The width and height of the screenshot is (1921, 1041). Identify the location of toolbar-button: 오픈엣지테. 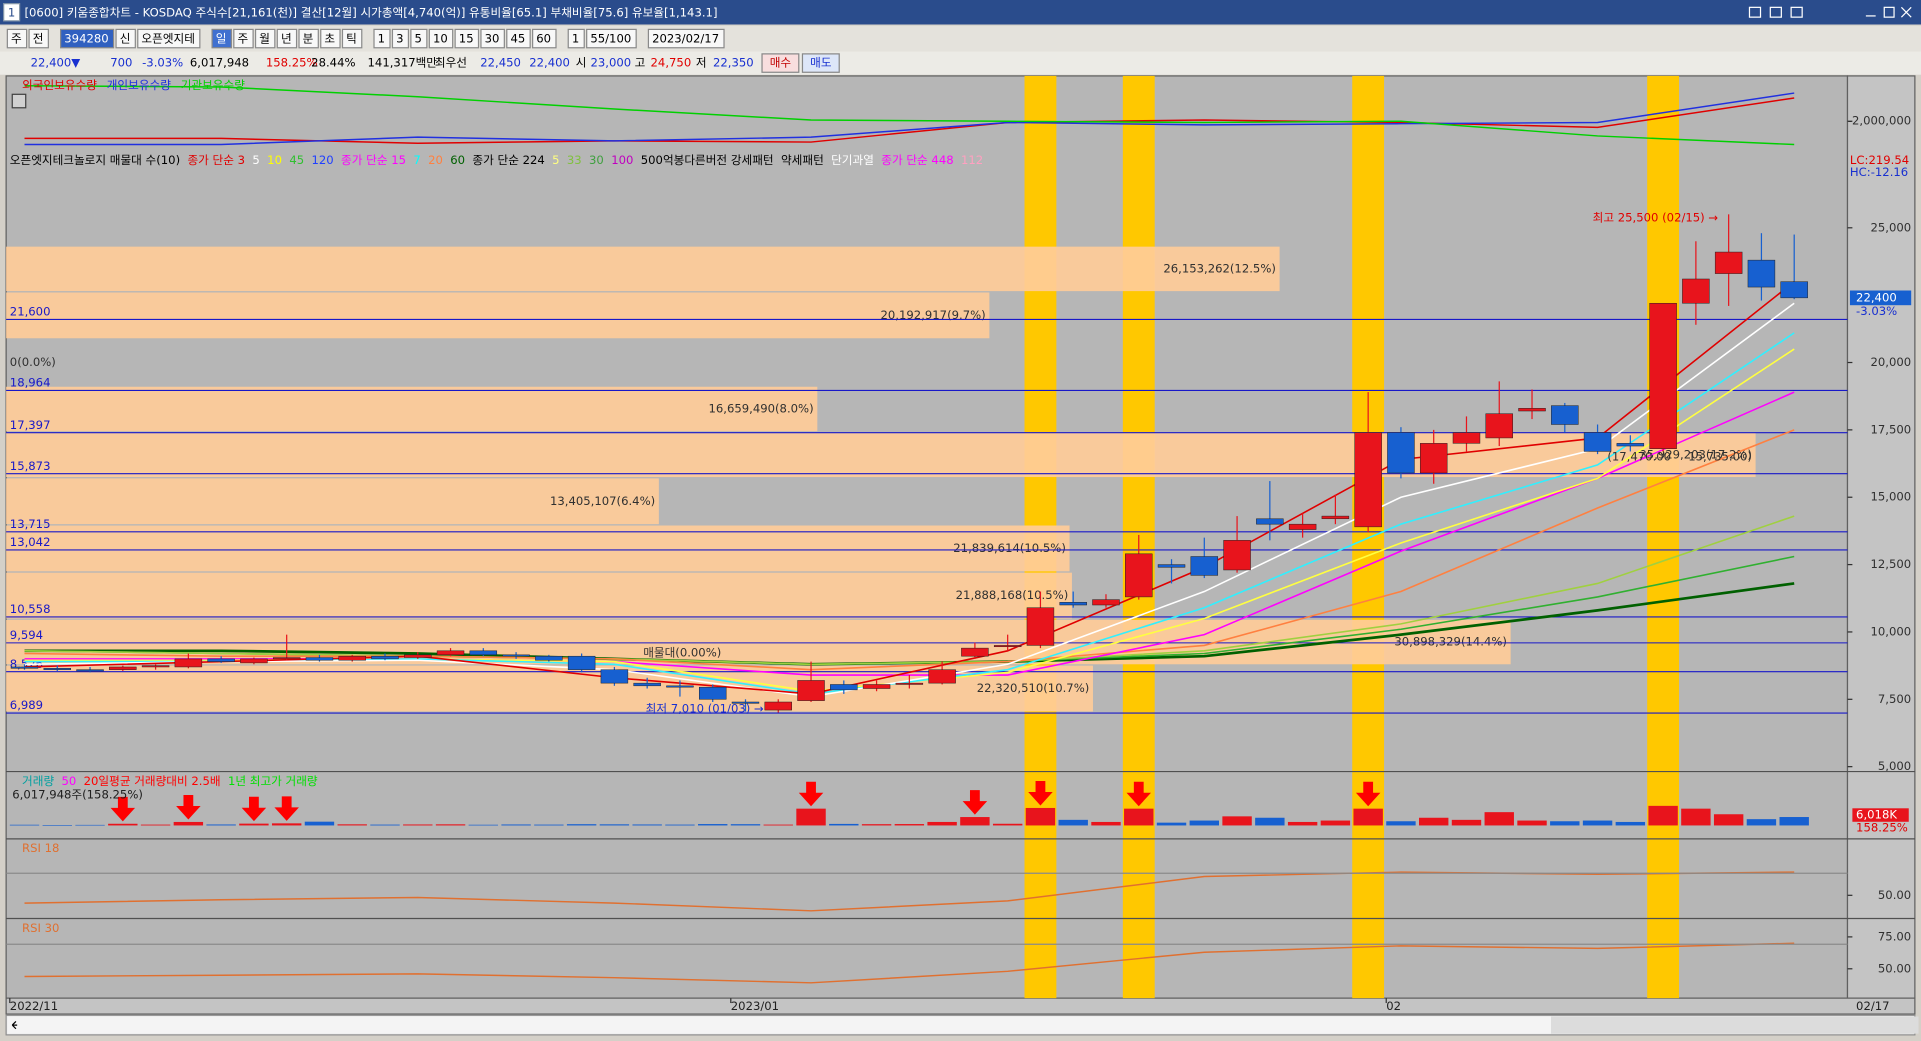
(169, 38).